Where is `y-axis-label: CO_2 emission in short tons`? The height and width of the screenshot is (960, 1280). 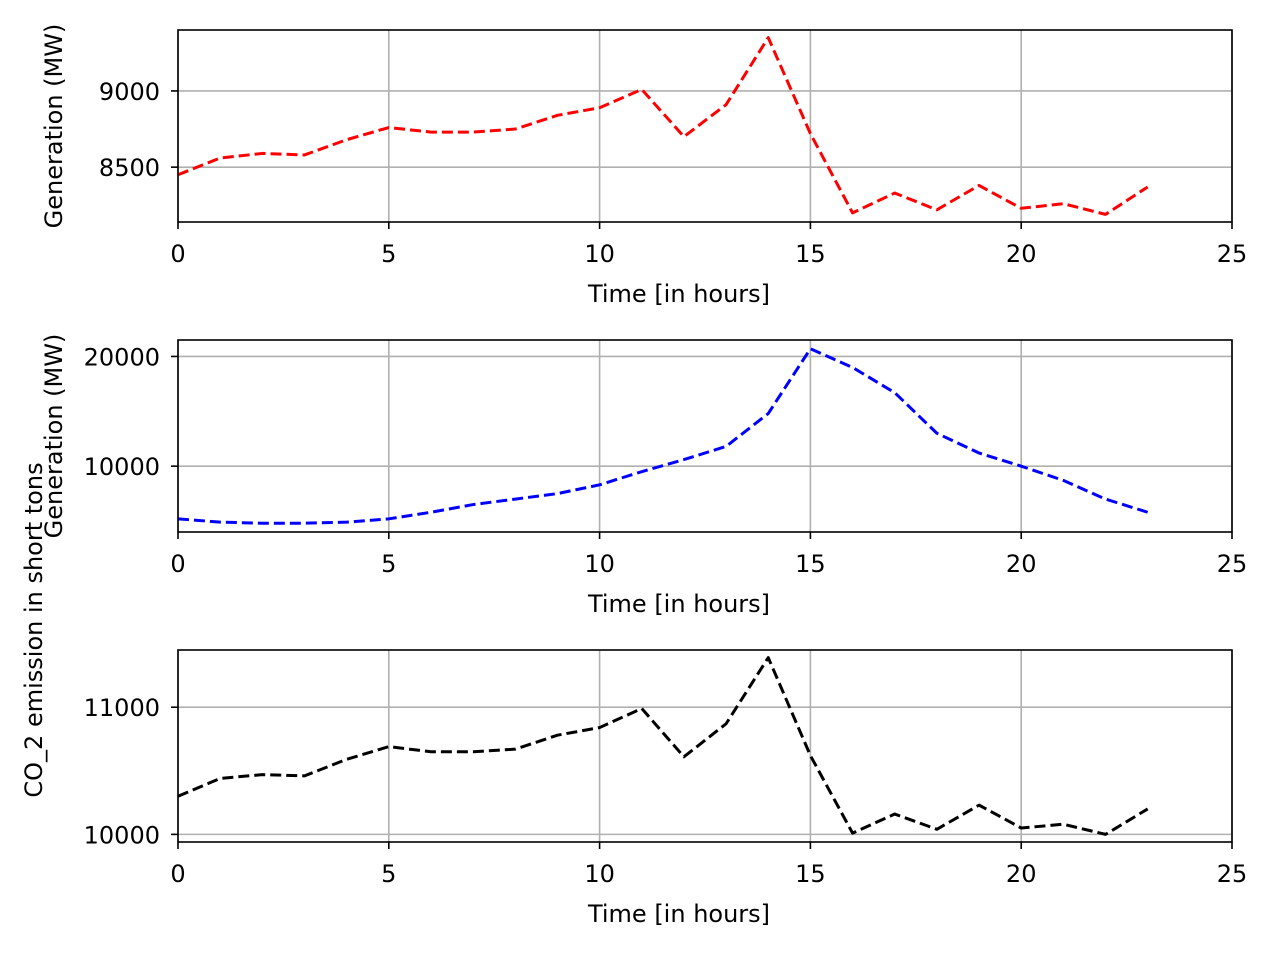
y-axis-label: CO_2 emission in short tons is located at coordinates (34, 629).